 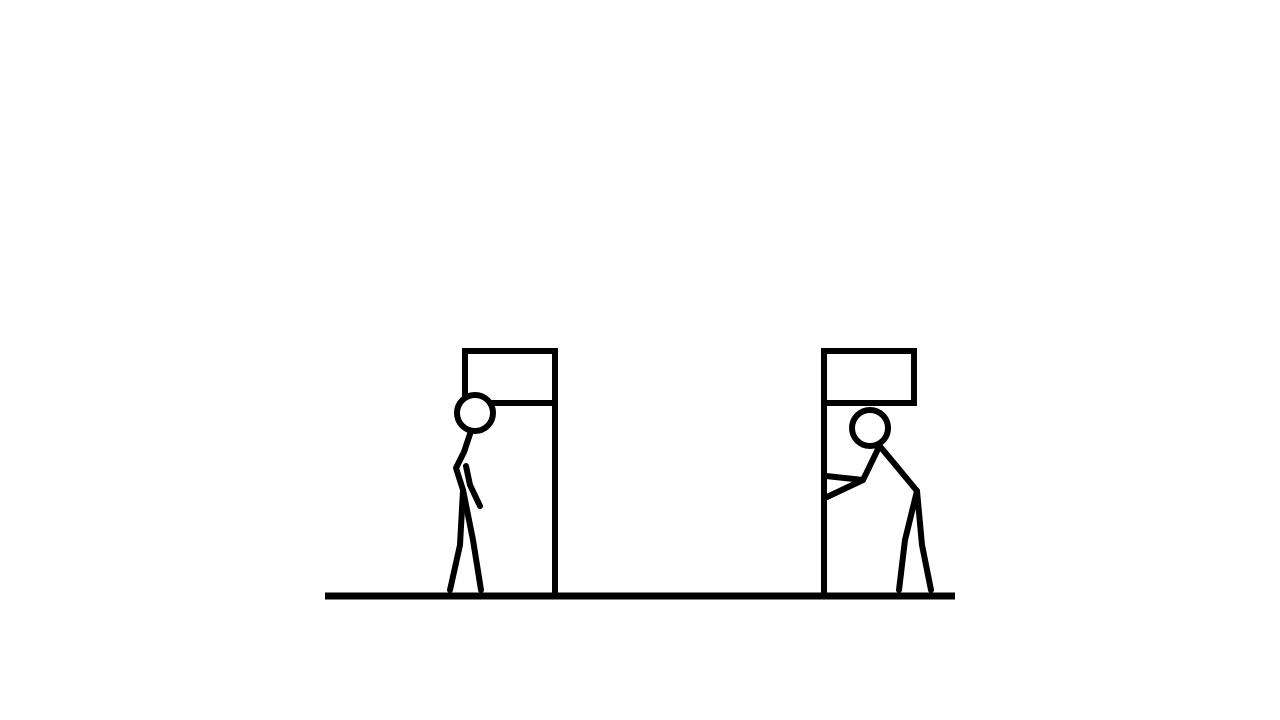 I want to click on stick-figure-left-head, so click(x=475, y=413).